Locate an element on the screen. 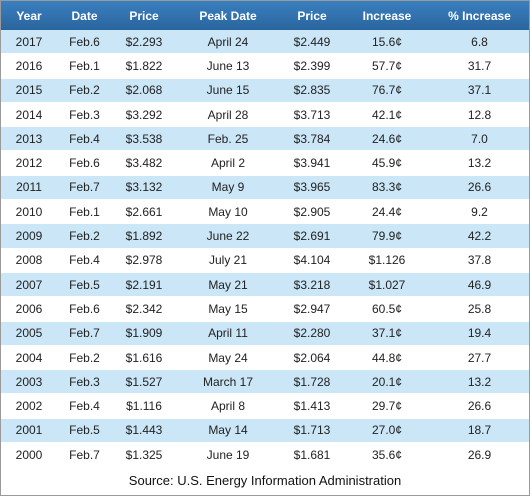  table-row: 2002 Feb.4 $1.116 April 8 $1.413 29.7¢ 26.6 is located at coordinates (265, 407).